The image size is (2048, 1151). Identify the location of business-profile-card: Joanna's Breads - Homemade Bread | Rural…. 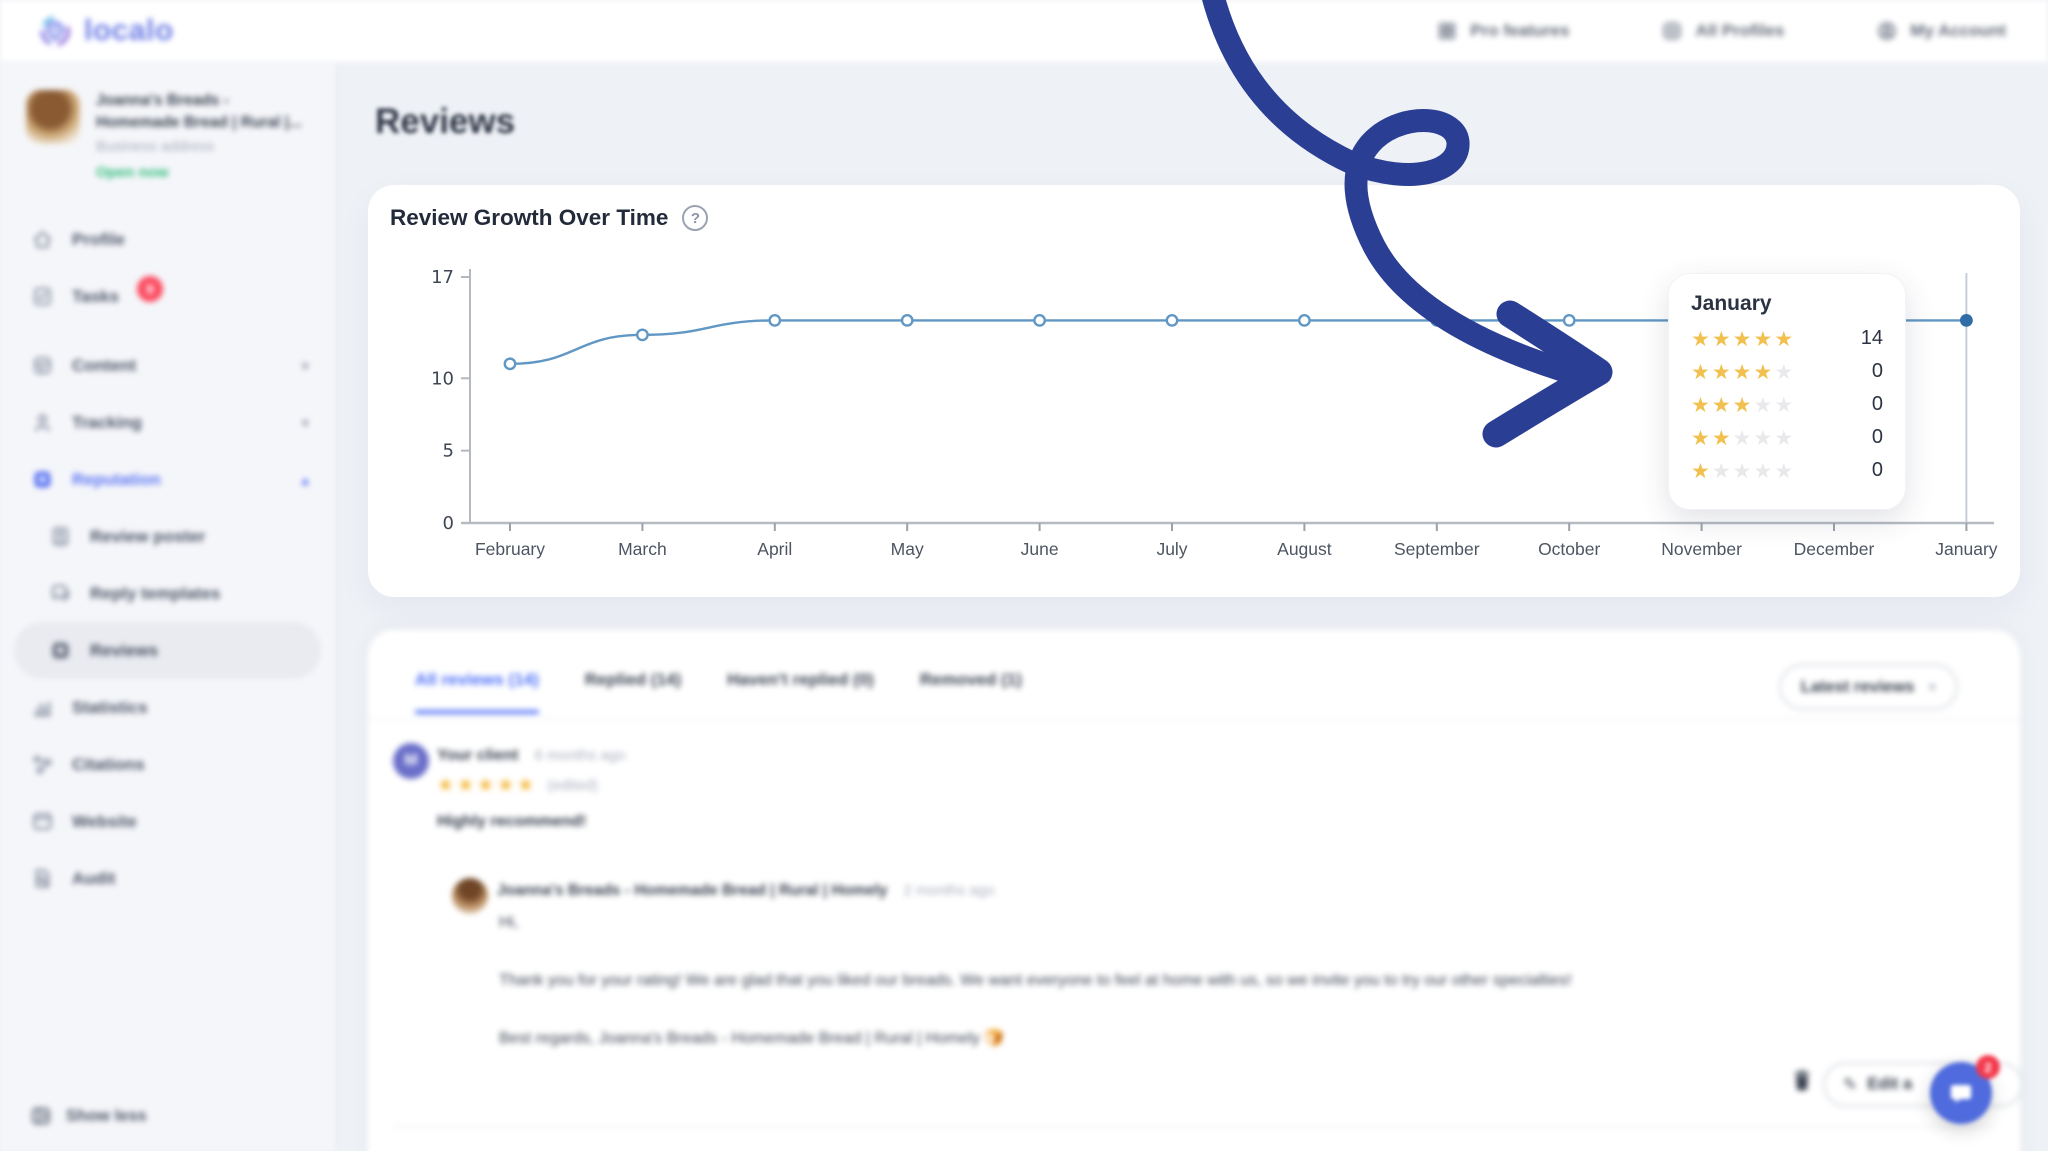
(167, 128).